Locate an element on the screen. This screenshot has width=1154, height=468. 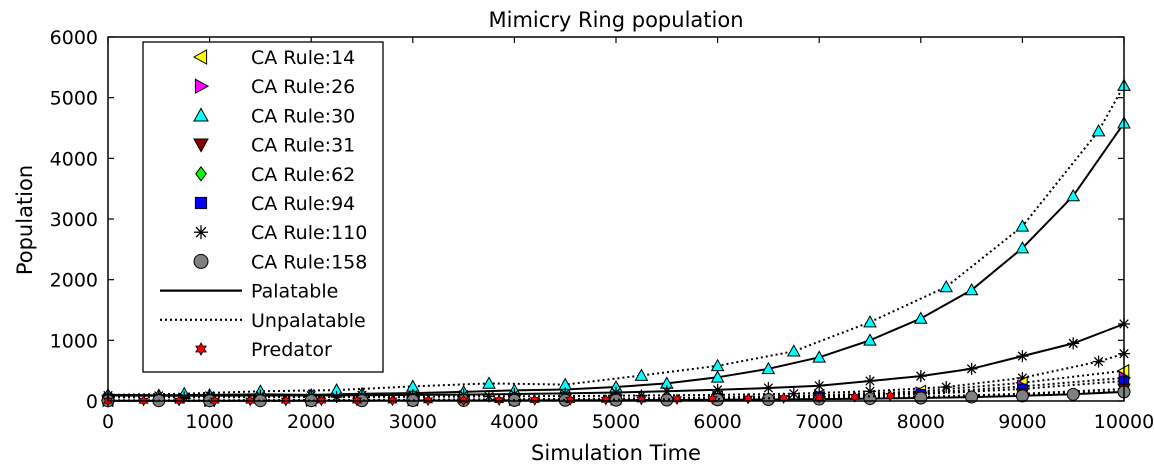
x-tick-label: 6000 is located at coordinates (717, 422).